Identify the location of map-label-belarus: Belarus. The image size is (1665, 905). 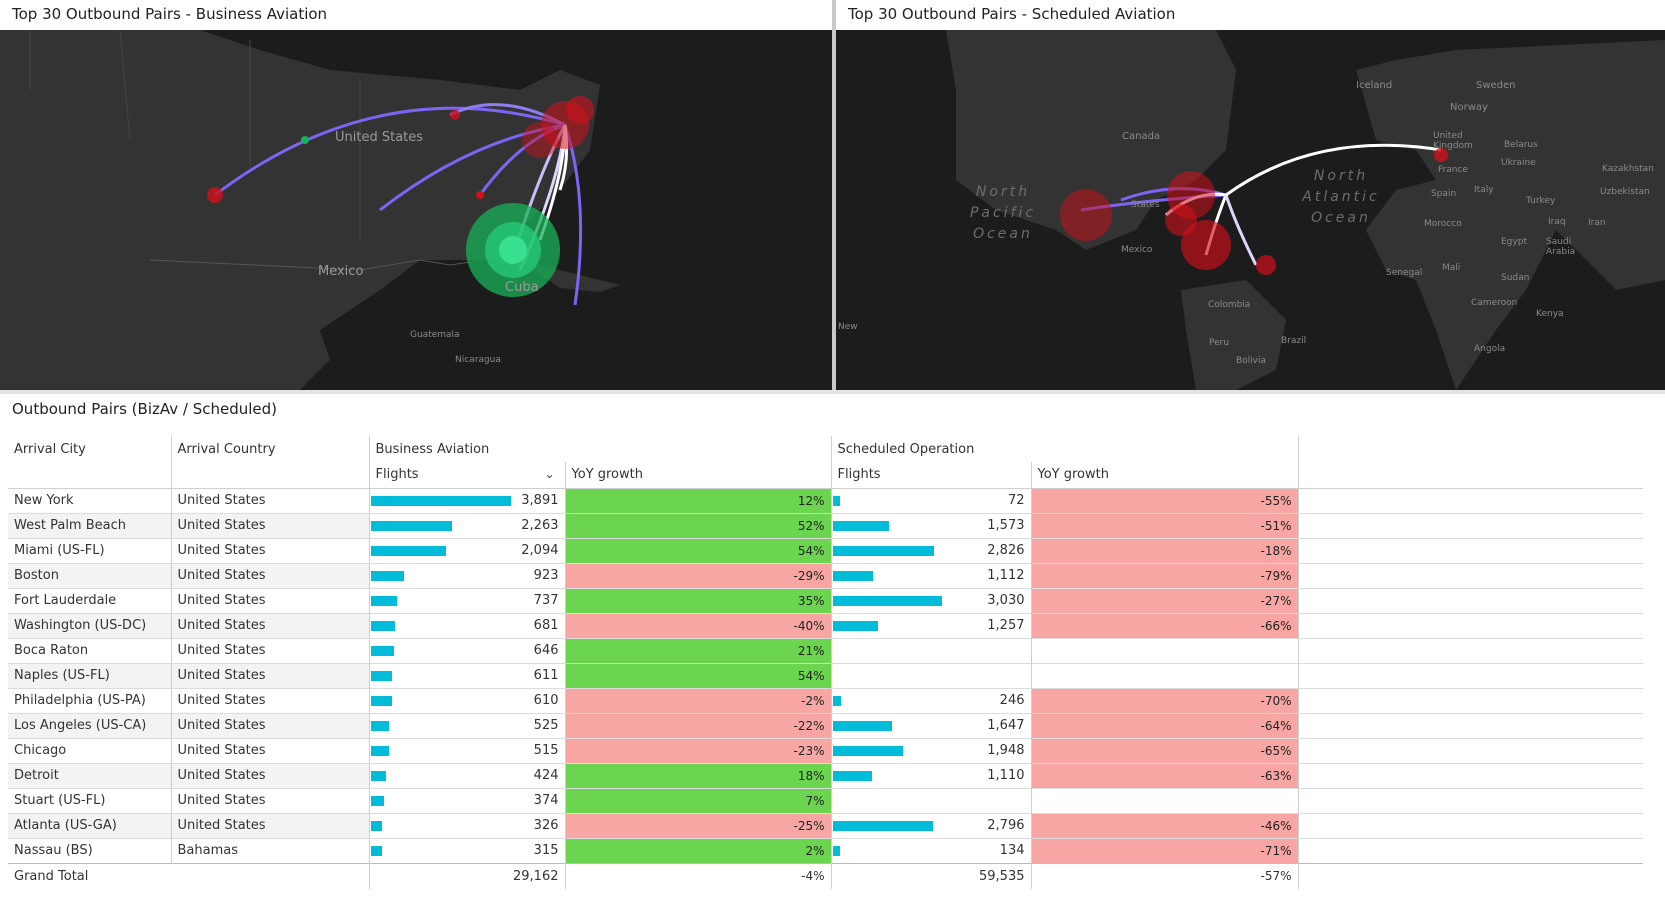
(1521, 145).